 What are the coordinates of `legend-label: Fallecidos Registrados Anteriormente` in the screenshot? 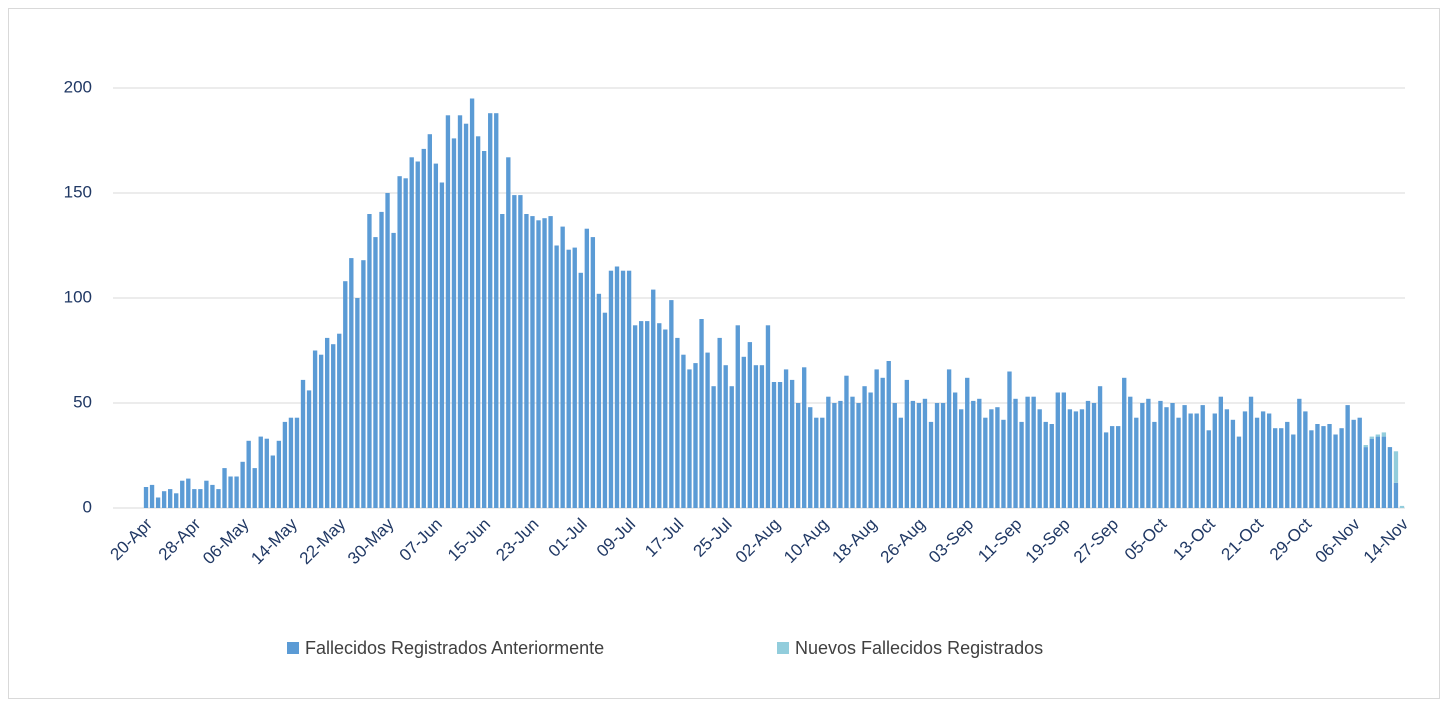 It's located at (454, 648).